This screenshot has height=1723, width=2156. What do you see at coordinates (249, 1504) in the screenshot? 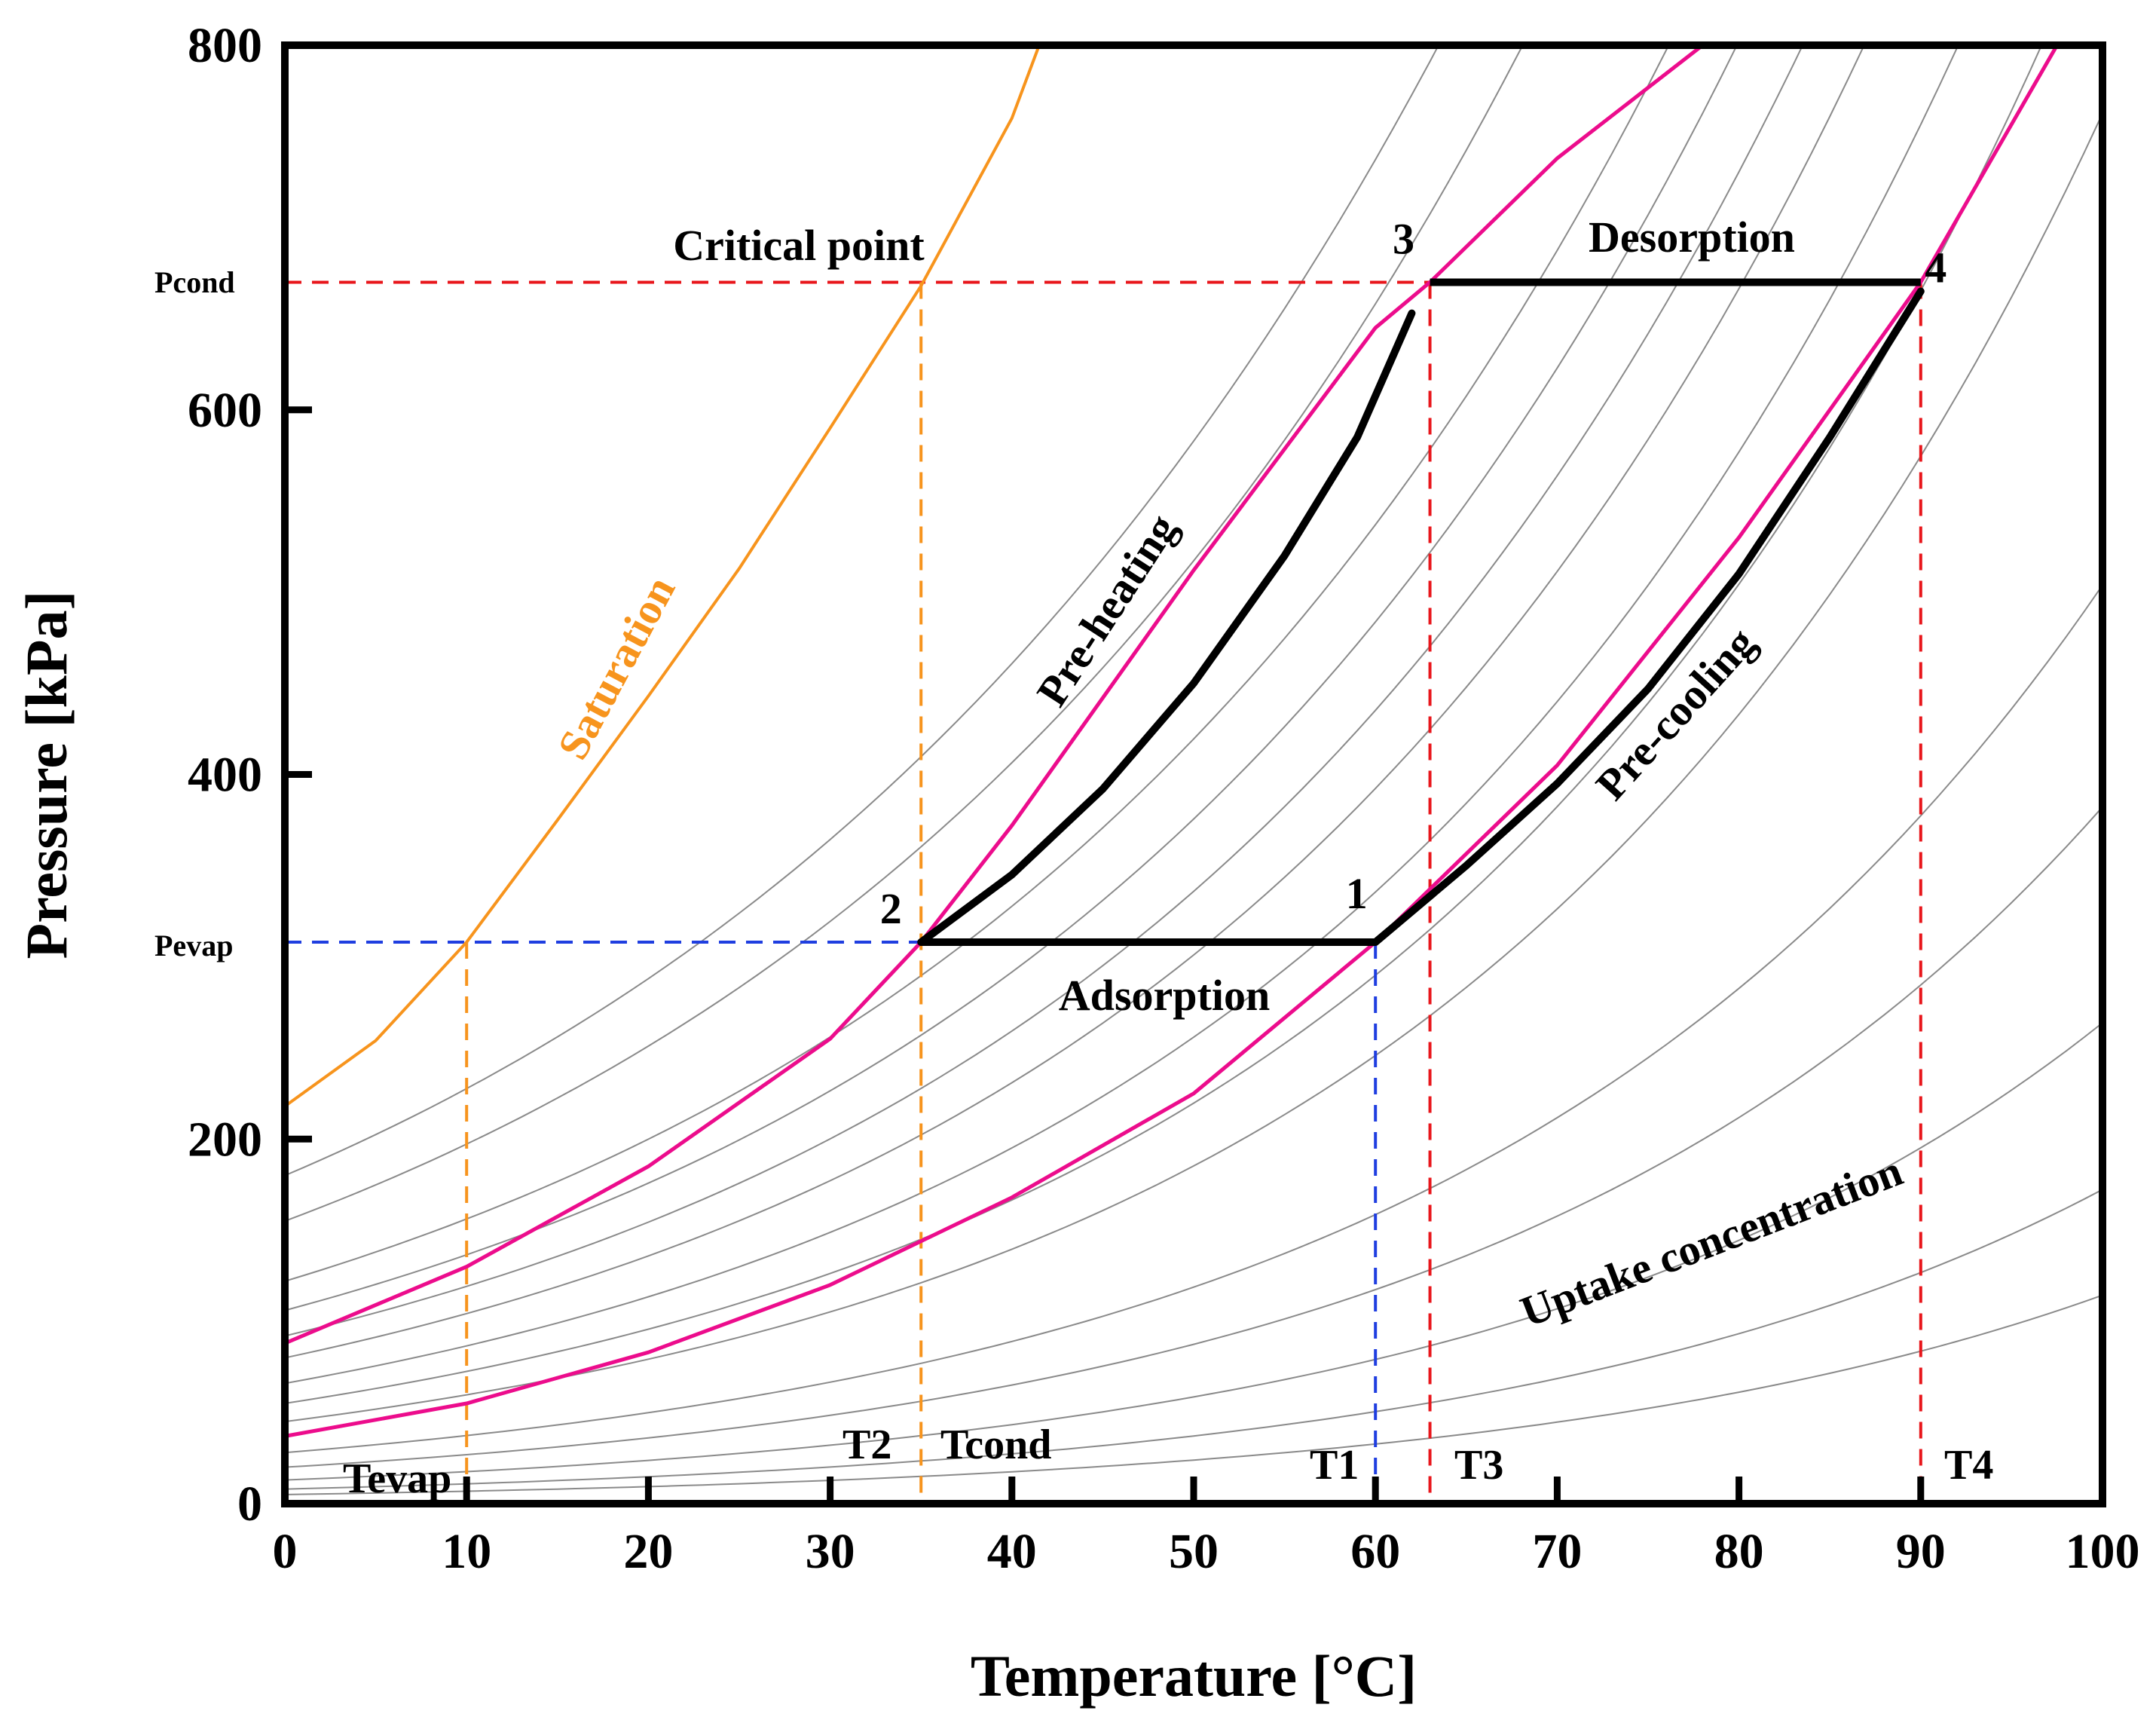
I see `y-tick-label-0: 0` at bounding box center [249, 1504].